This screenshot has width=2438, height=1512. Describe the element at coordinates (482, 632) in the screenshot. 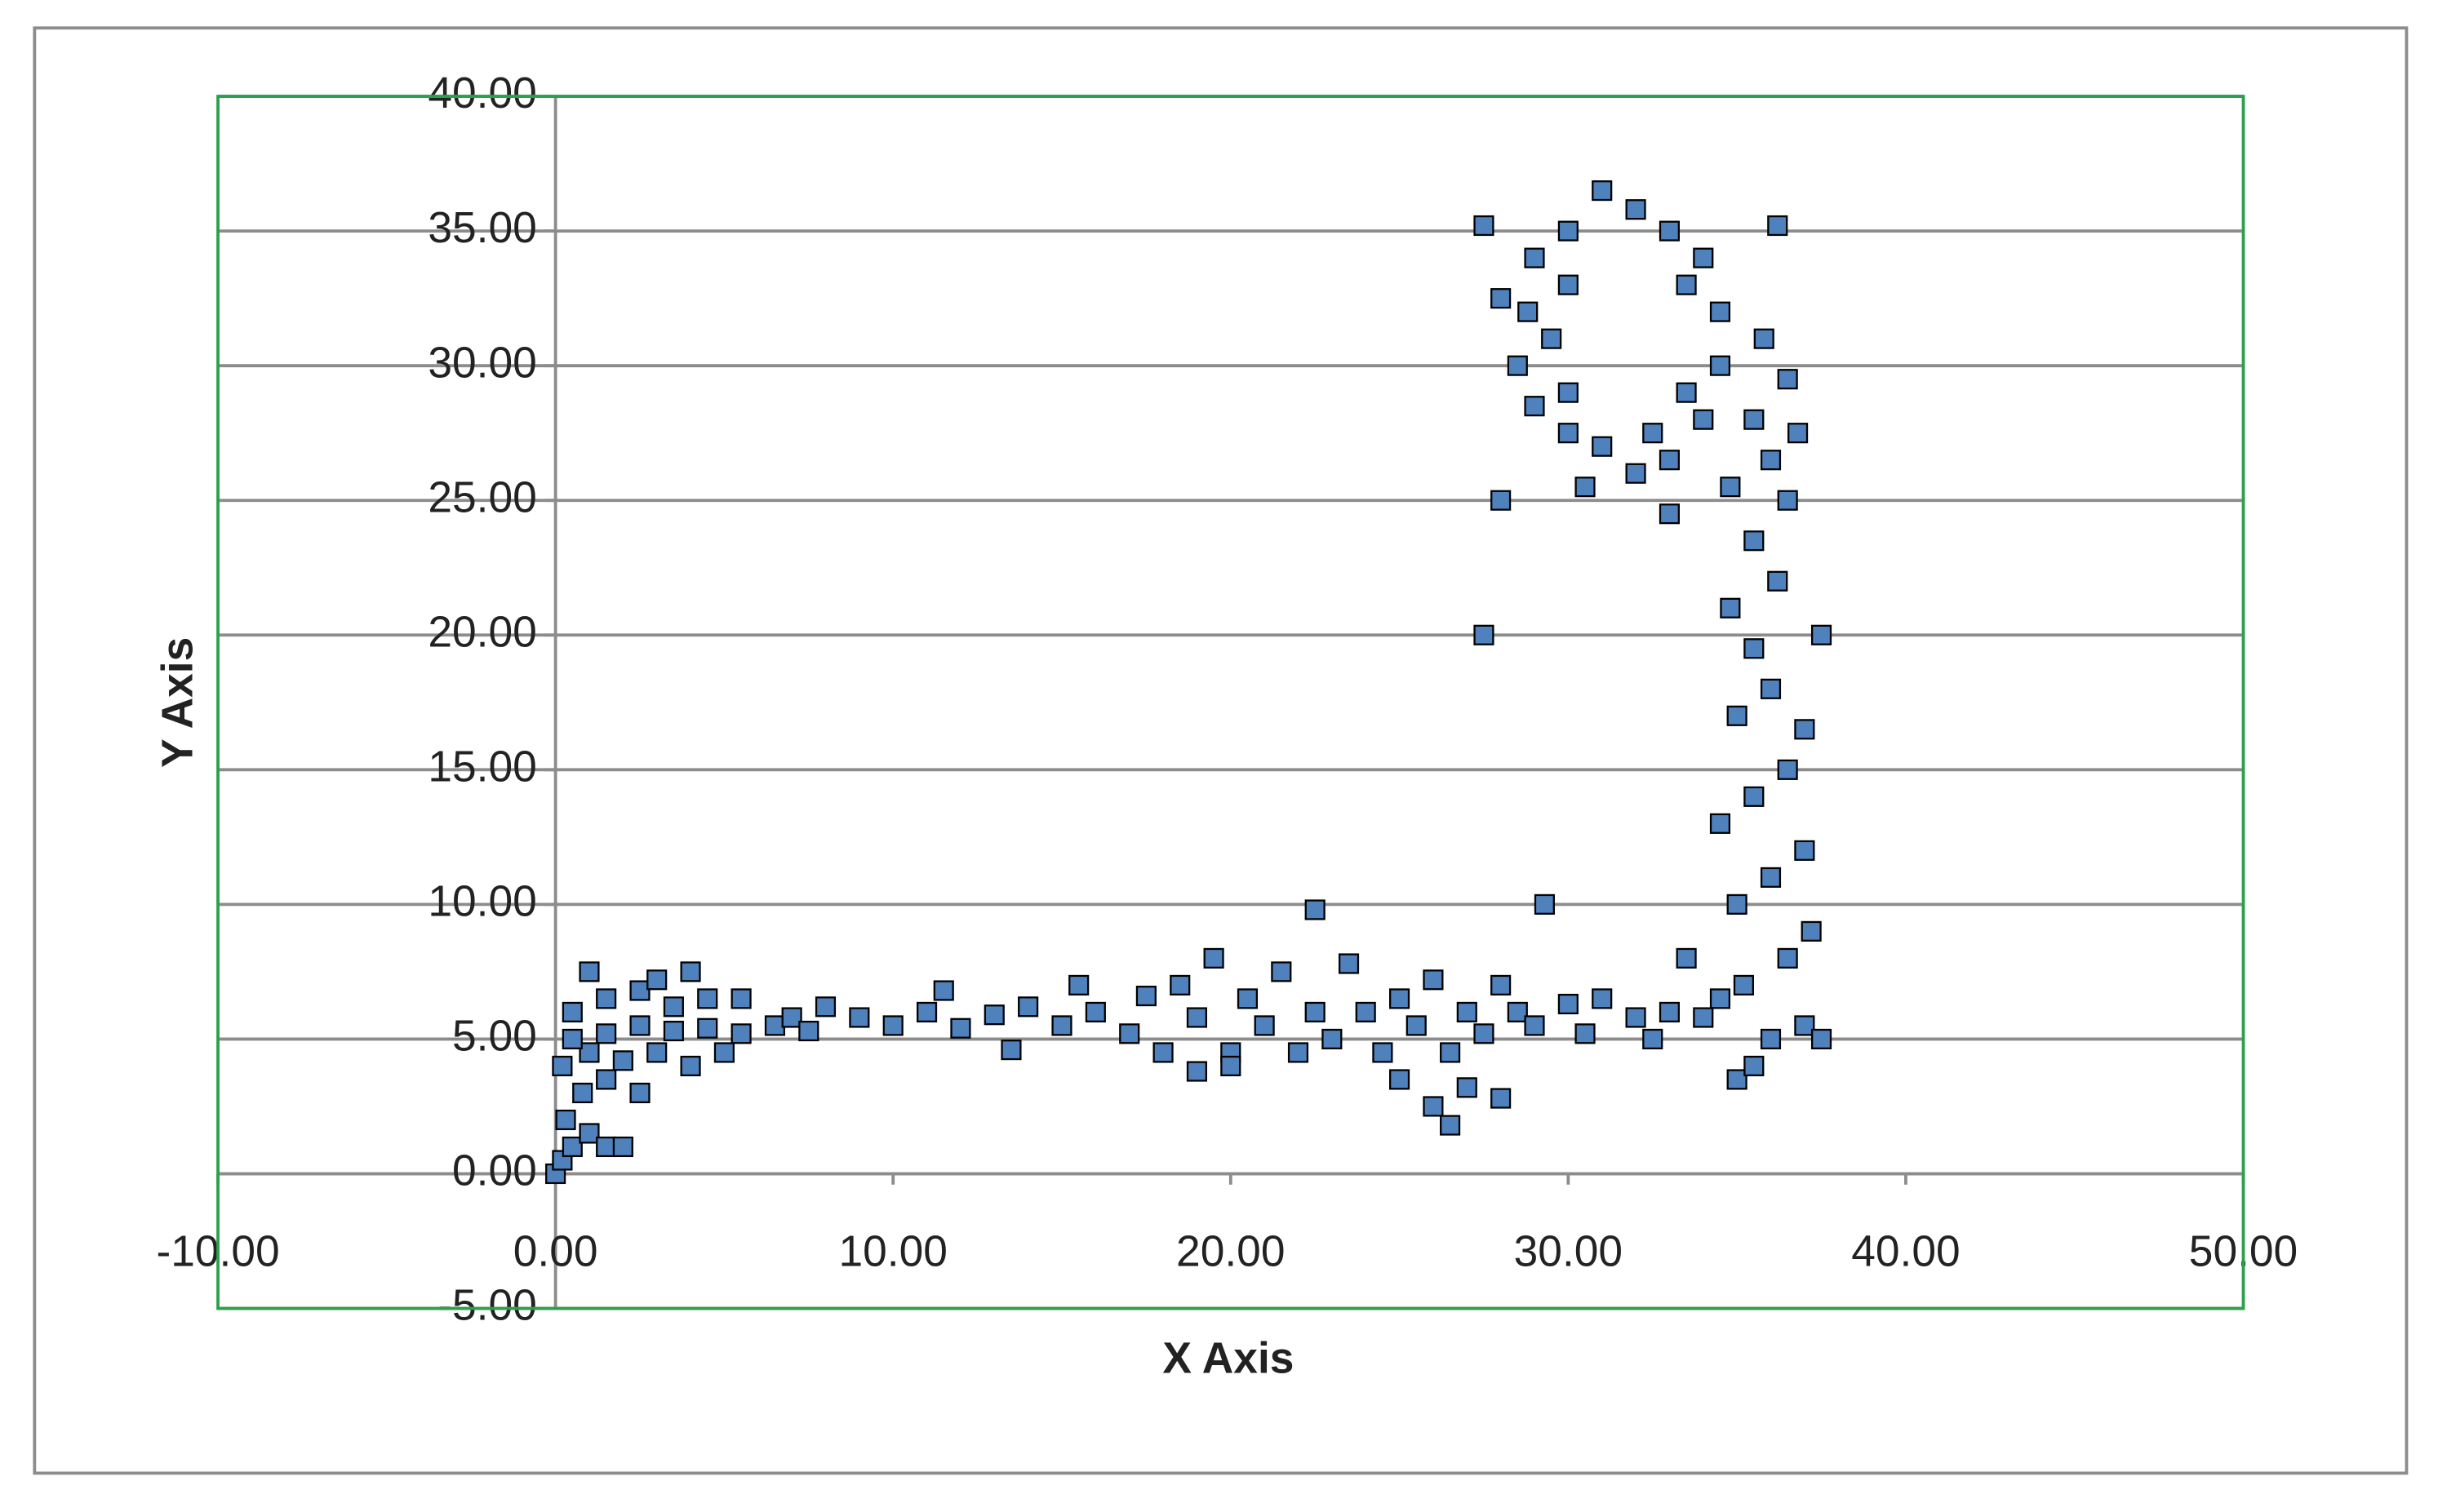

I see `y-tick-label: 20.00` at that location.